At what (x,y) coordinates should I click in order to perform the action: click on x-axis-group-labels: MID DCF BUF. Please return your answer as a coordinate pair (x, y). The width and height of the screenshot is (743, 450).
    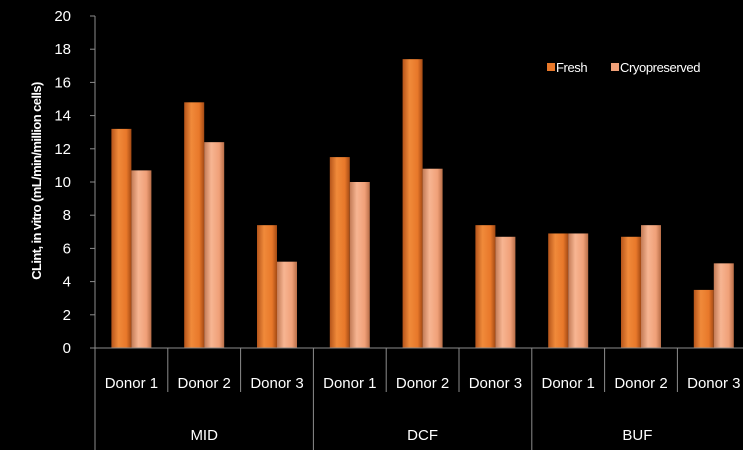
    Looking at the image, I should click on (421, 435).